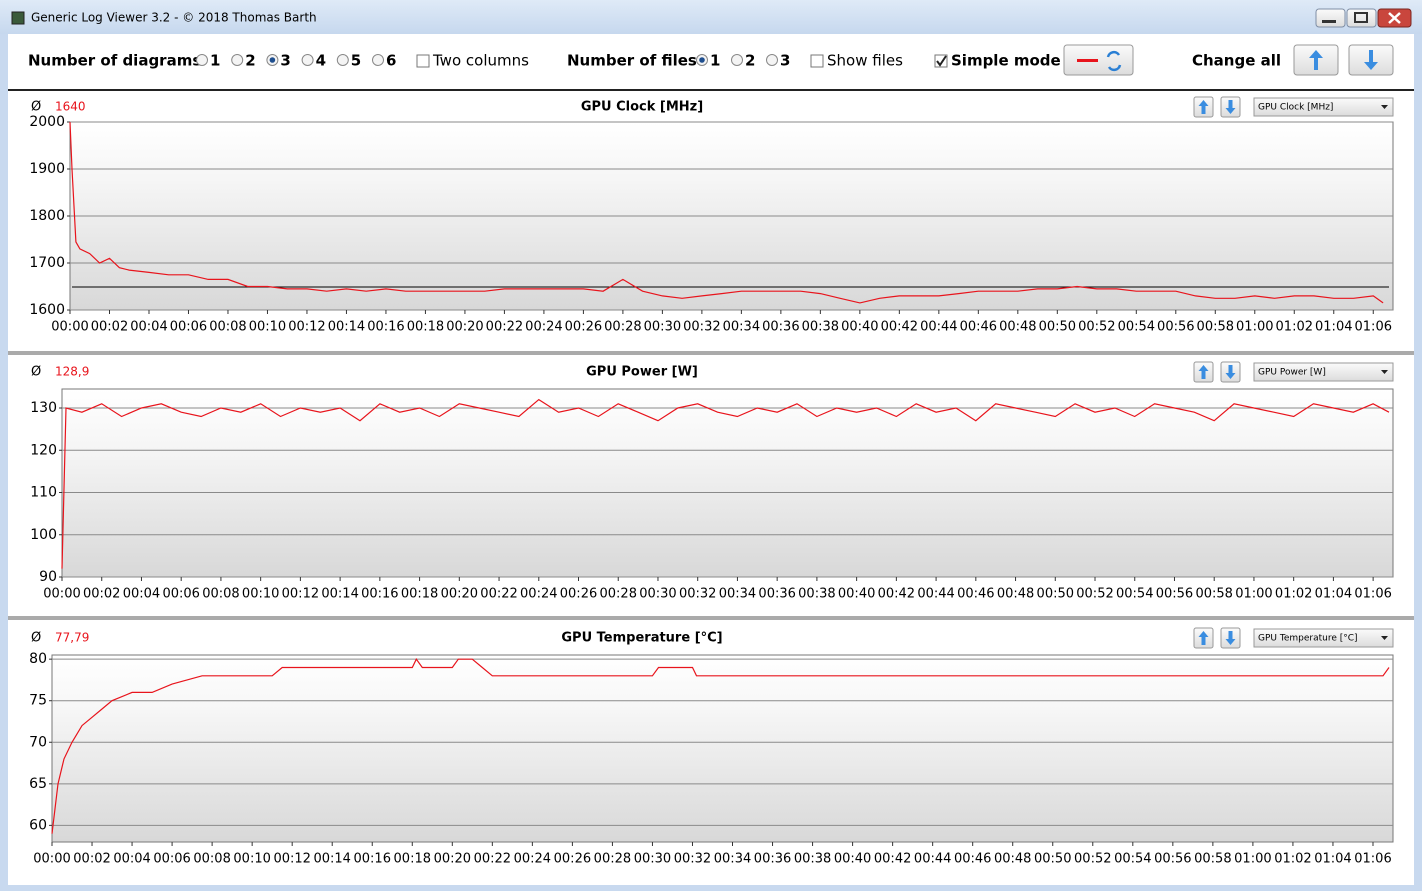 The image size is (1422, 891). I want to click on y-tick-label: 80, so click(38, 659).